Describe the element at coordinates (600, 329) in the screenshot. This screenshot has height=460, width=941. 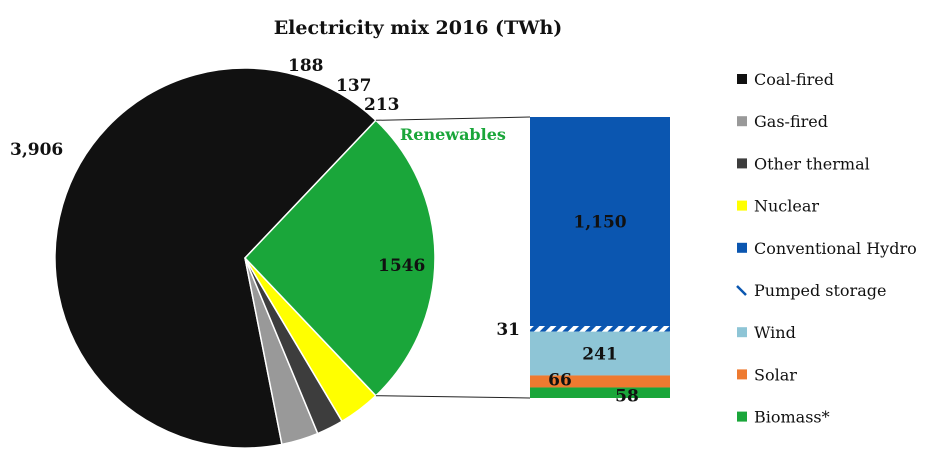
I see `bar-segment-pumped-storage` at that location.